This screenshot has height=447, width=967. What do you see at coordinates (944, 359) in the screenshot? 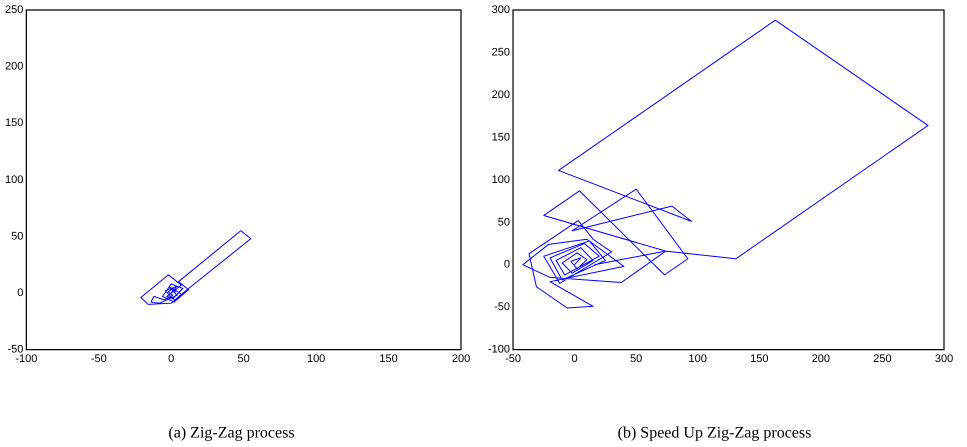
I see `x-tick-label: 300` at bounding box center [944, 359].